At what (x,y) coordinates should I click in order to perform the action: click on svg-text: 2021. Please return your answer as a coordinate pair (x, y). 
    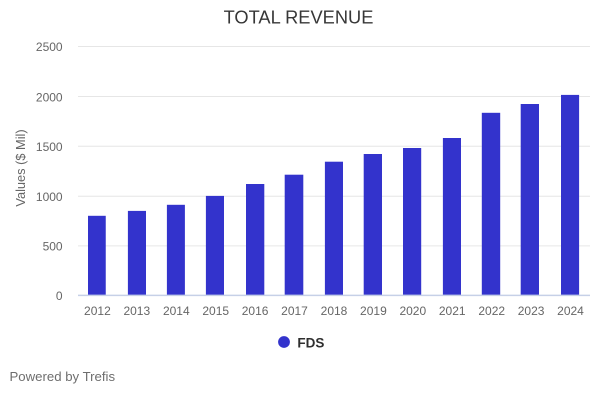
    Looking at the image, I should click on (452, 311).